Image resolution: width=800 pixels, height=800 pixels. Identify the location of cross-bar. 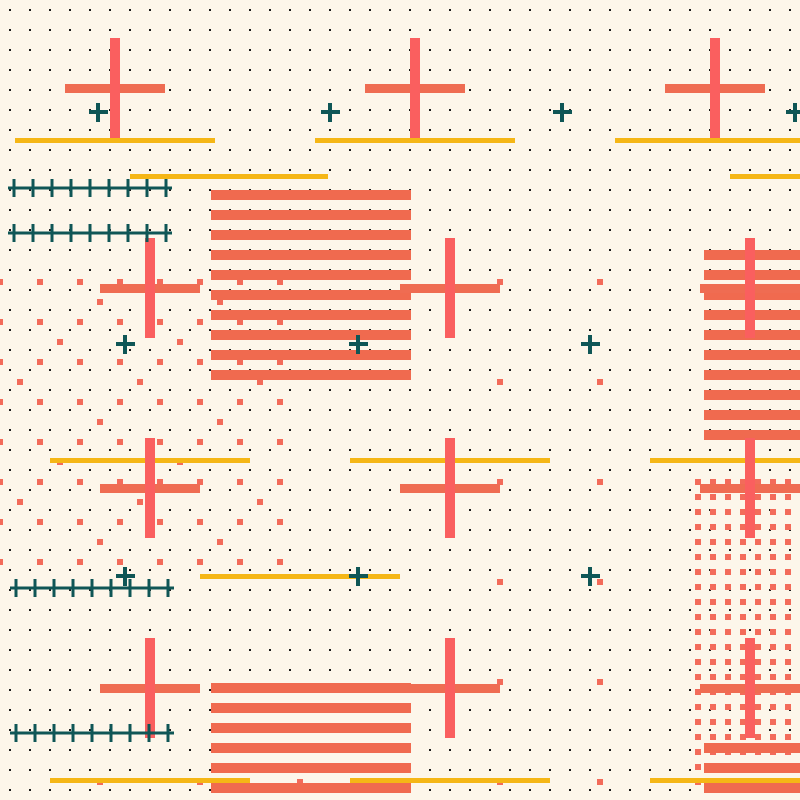
(750, 488).